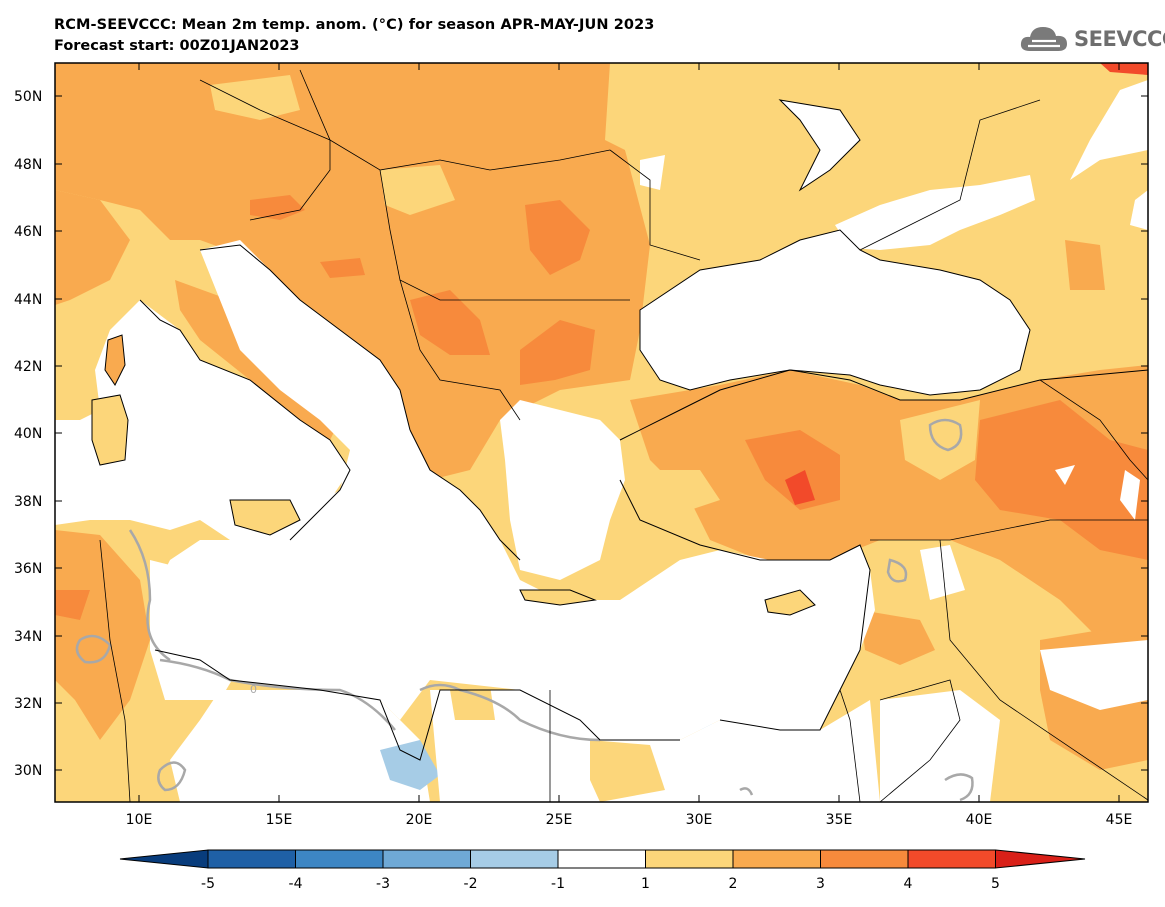 Image resolution: width=1165 pixels, height=907 pixels. Describe the element at coordinates (1139, 310) in the screenshot. I see `anomaly-zone-1to2-caucasus` at that location.